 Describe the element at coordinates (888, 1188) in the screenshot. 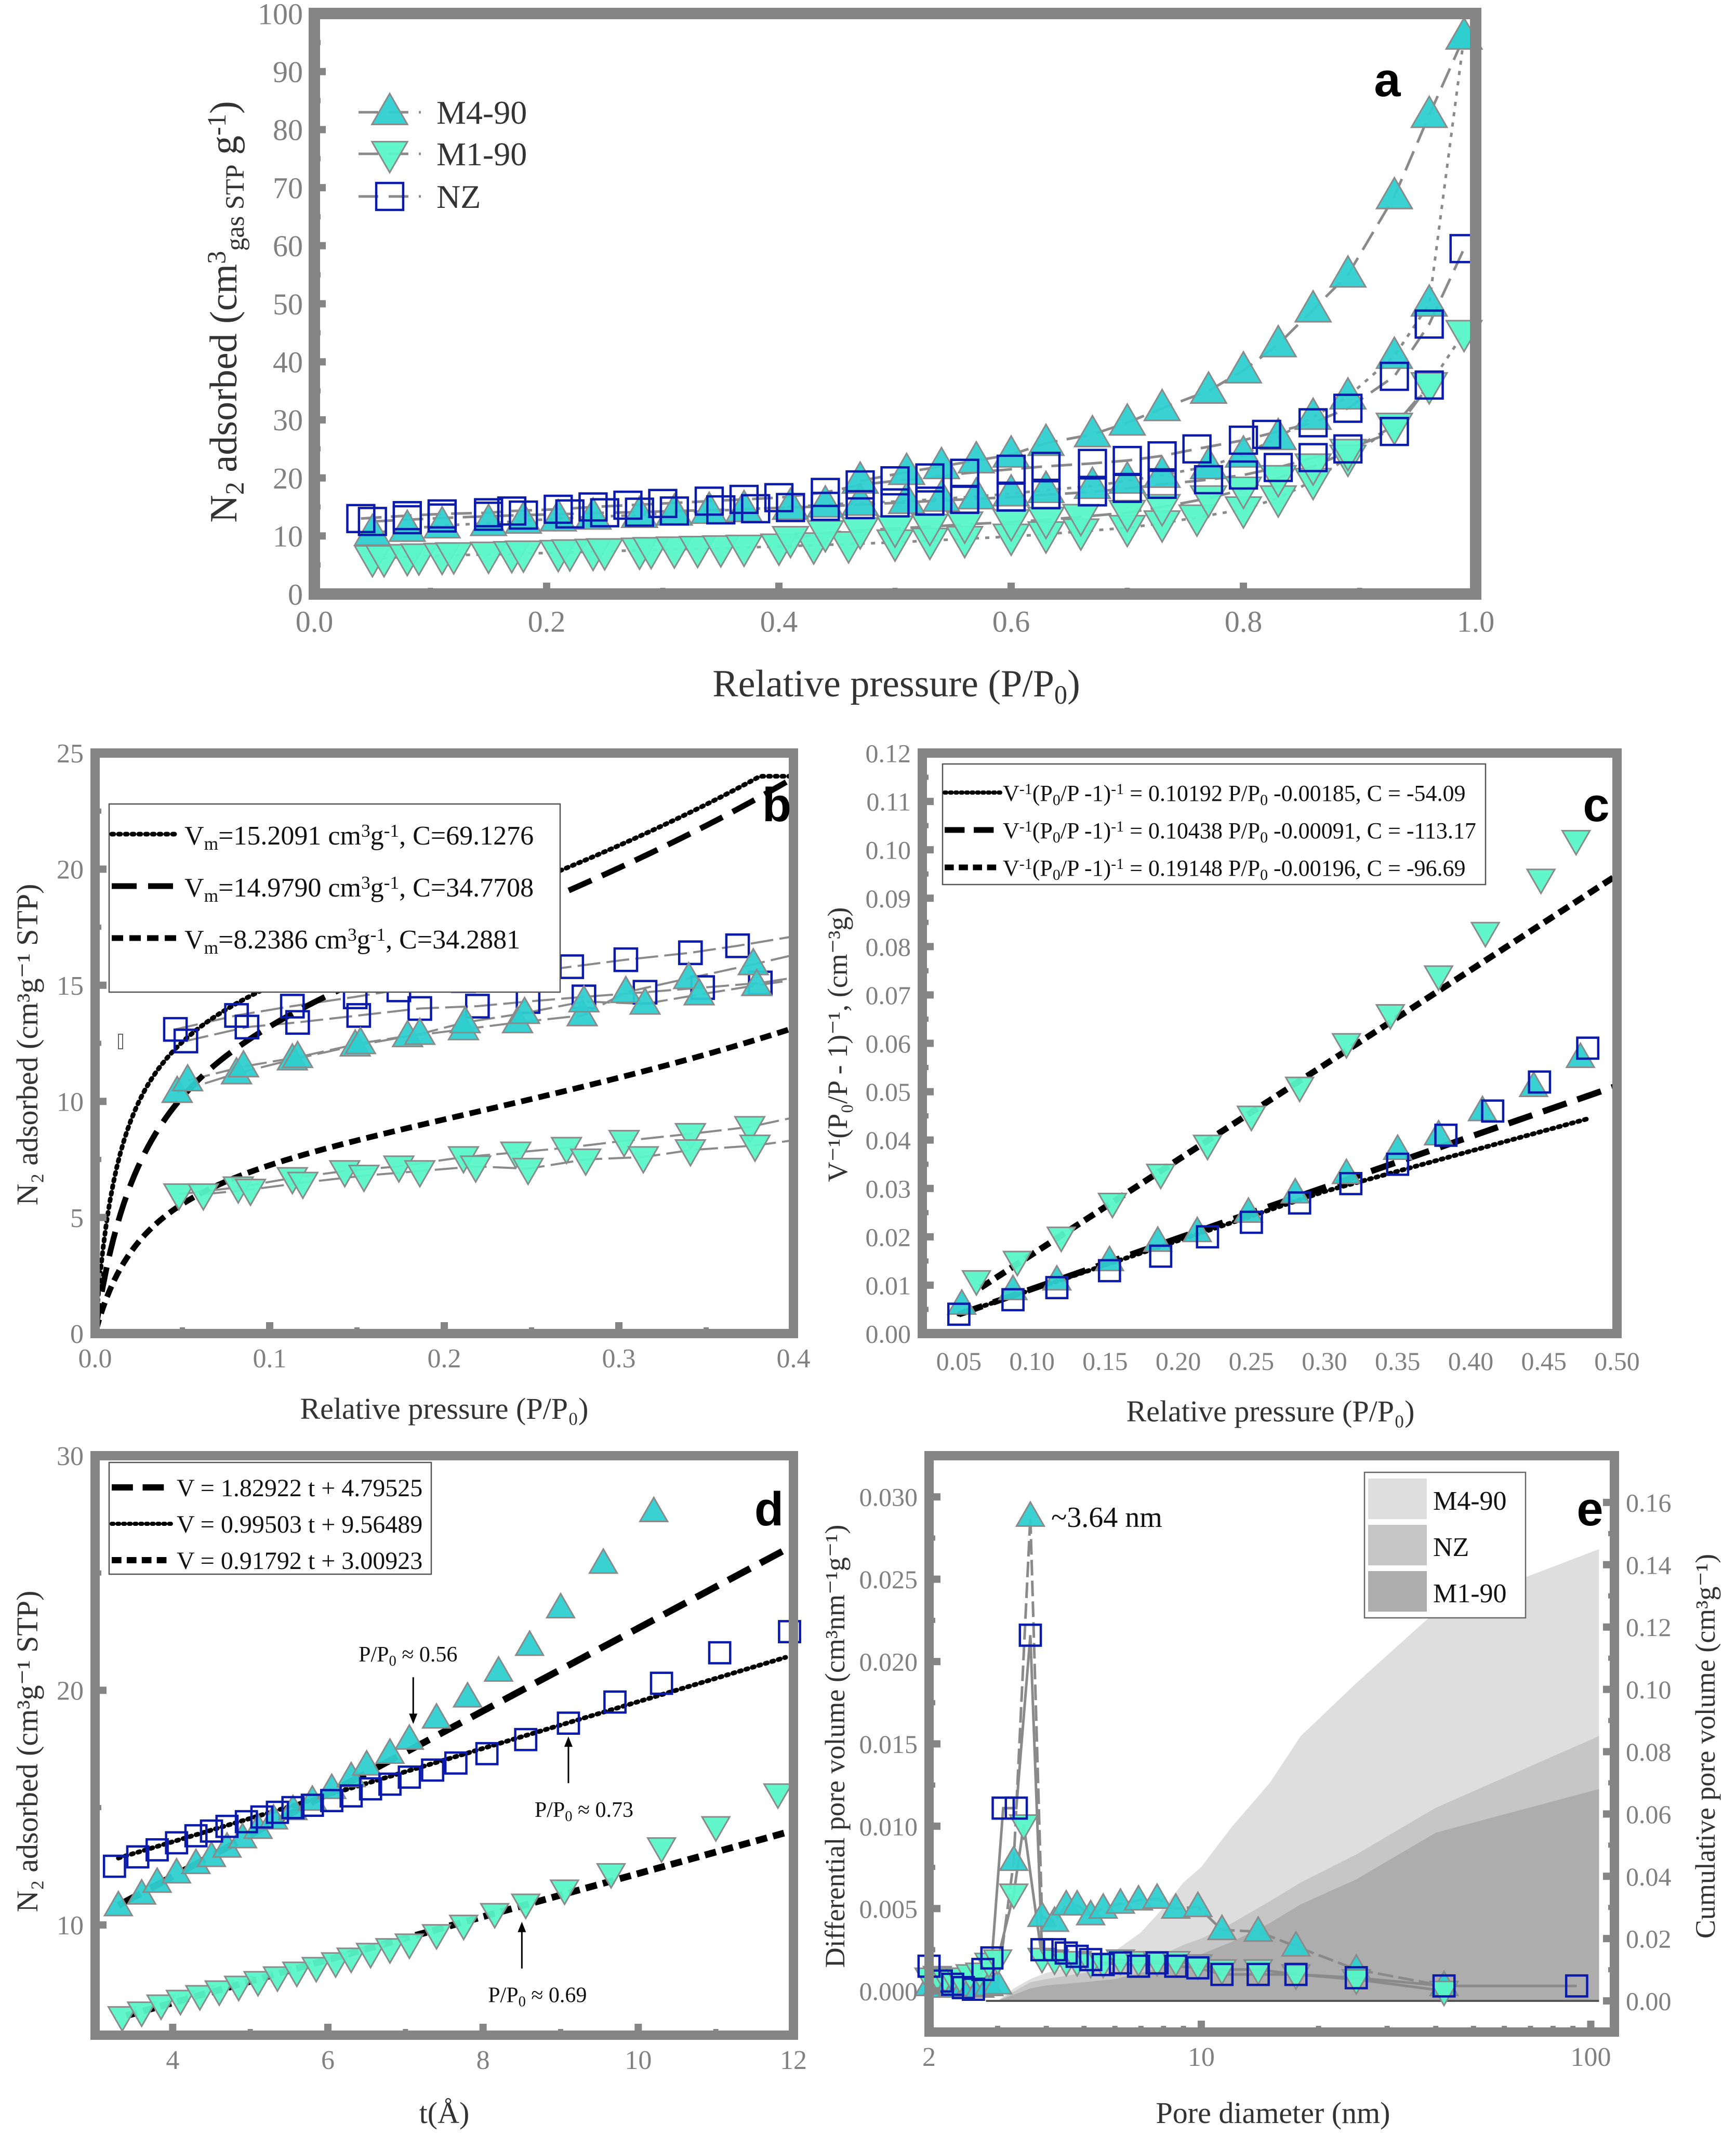

I see `y-tick-label: 0.03` at that location.